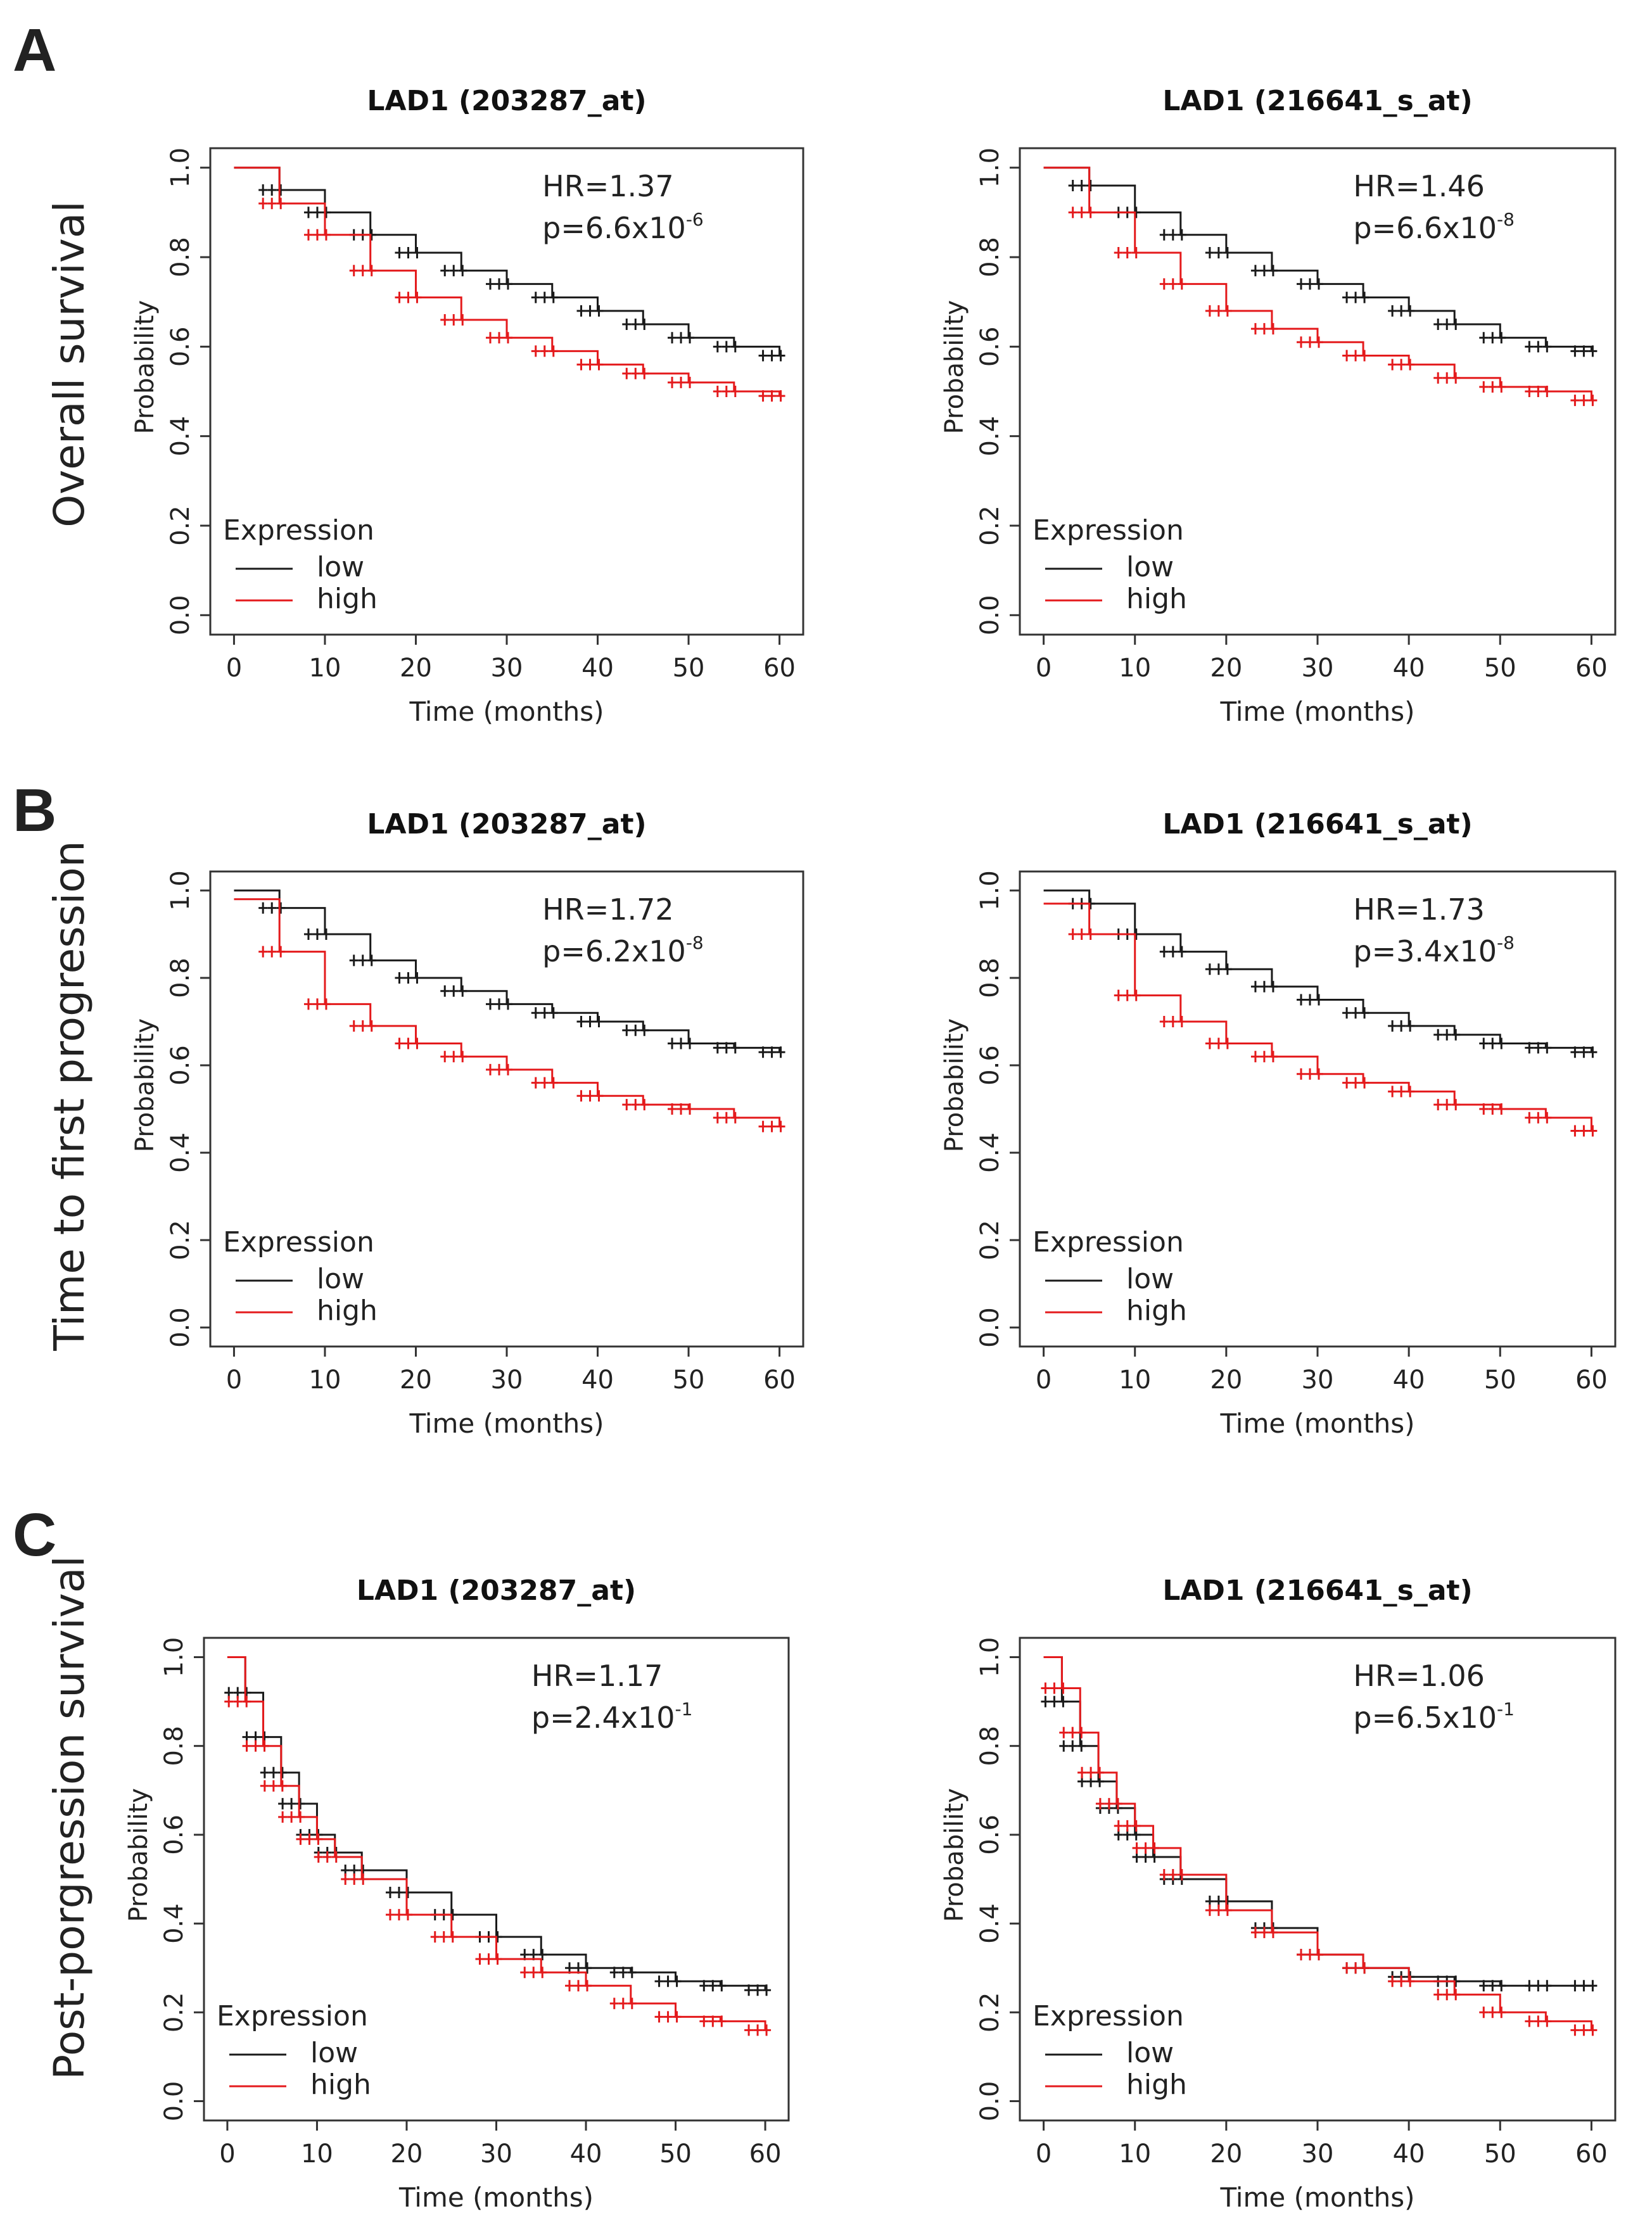  Describe the element at coordinates (608, 186) in the screenshot. I see `hazard-ratio: HR=1.37` at that location.